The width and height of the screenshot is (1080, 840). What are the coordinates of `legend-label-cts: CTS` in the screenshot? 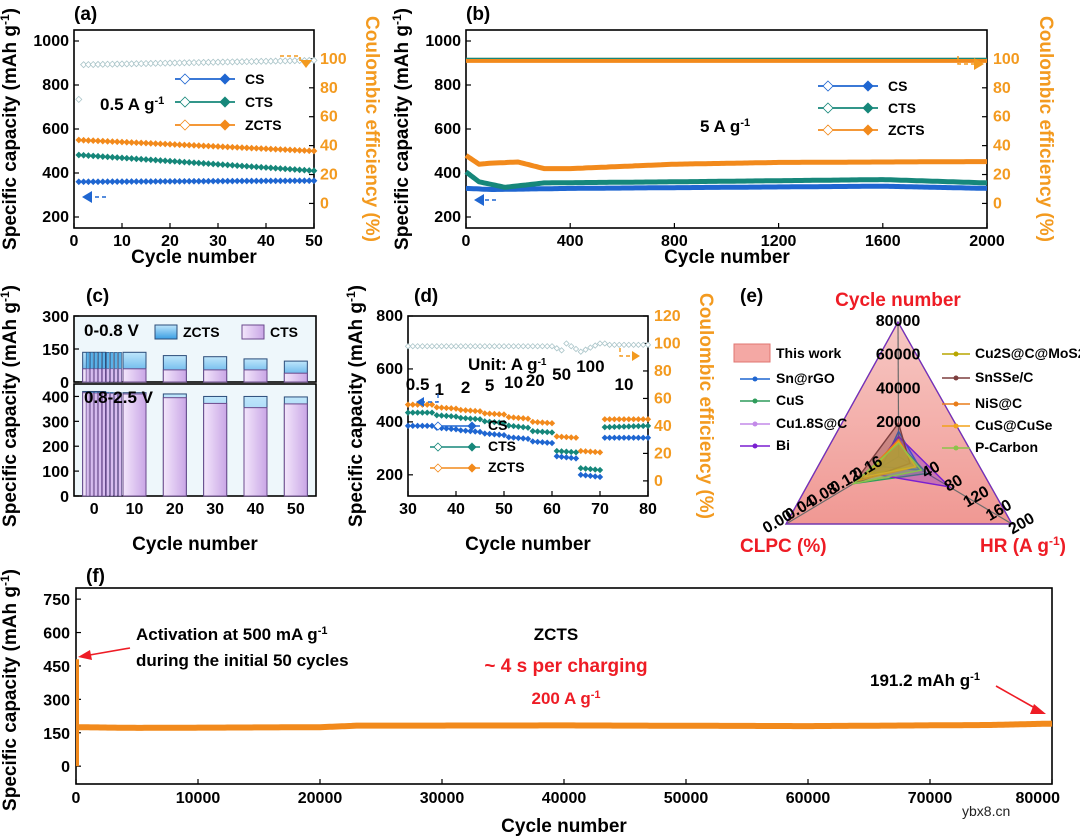 It's located at (259, 102).